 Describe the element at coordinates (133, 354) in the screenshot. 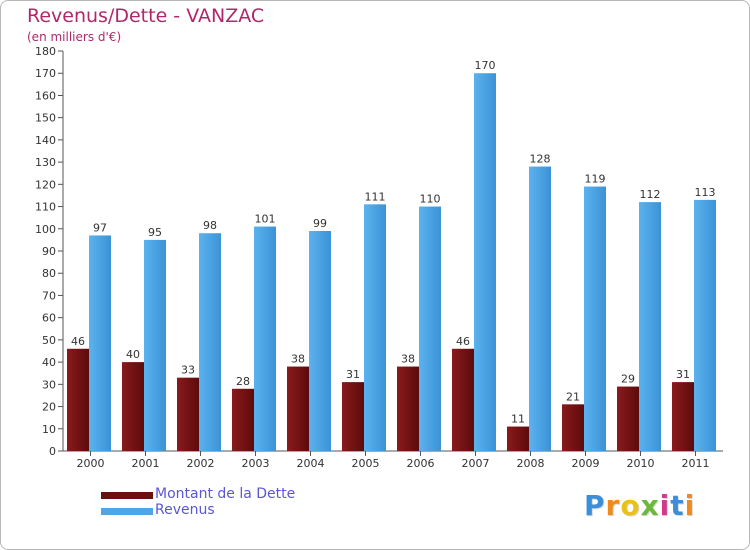

I see `data-label: 40` at that location.